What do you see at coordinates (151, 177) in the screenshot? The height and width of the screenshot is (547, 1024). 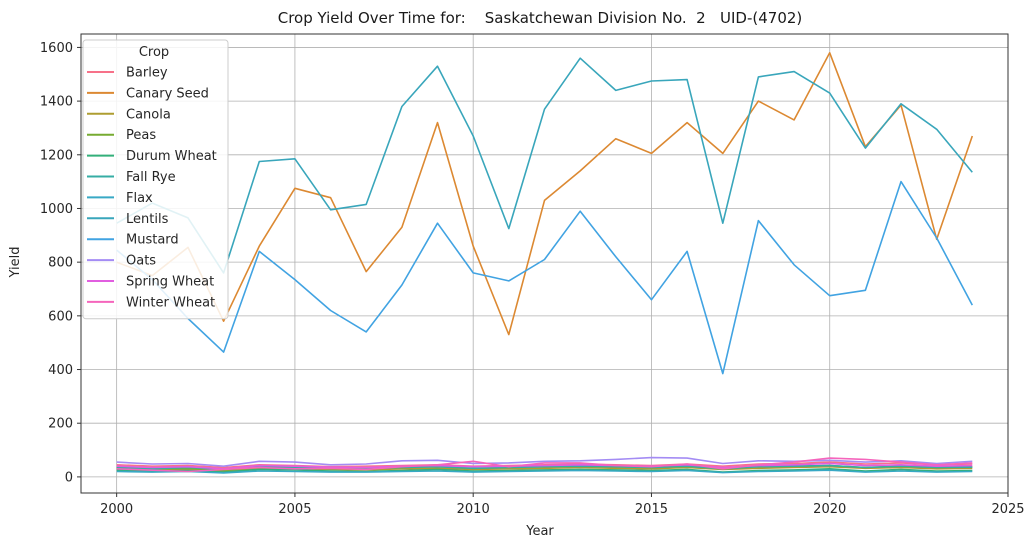 I see `legend-entry: Fall Rye` at bounding box center [151, 177].